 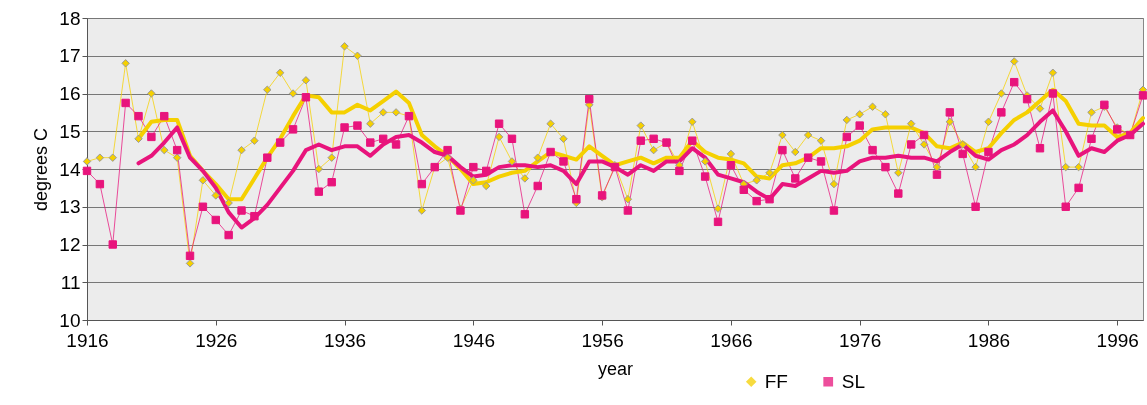 I want to click on x-tick-label: 1966, so click(x=731, y=340).